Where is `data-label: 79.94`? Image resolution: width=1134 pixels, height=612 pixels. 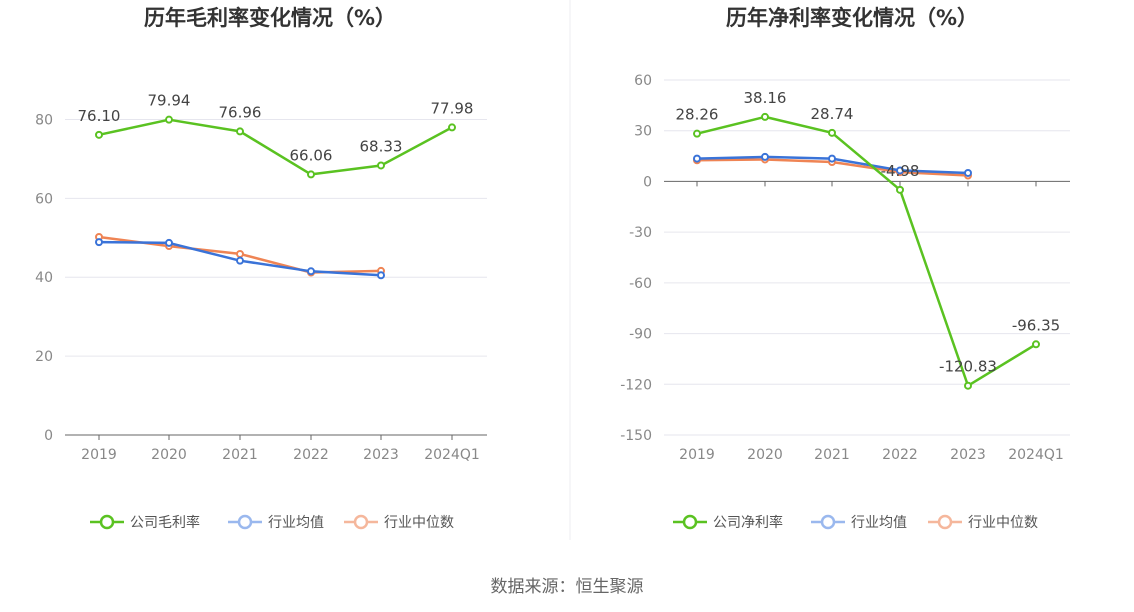
data-label: 79.94 is located at coordinates (169, 101).